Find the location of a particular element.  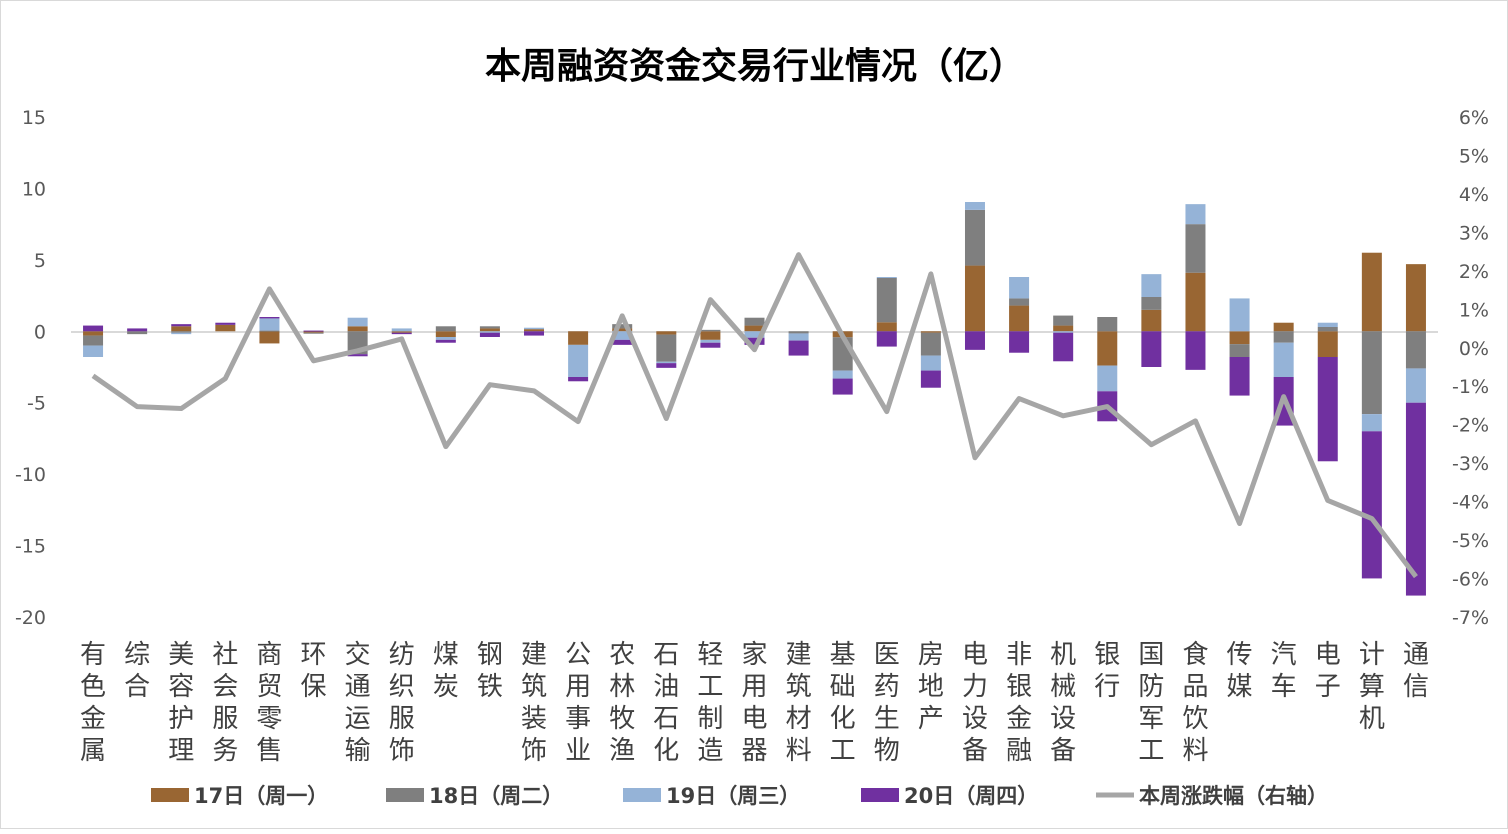

left-tick-label: 5 is located at coordinates (40, 261).